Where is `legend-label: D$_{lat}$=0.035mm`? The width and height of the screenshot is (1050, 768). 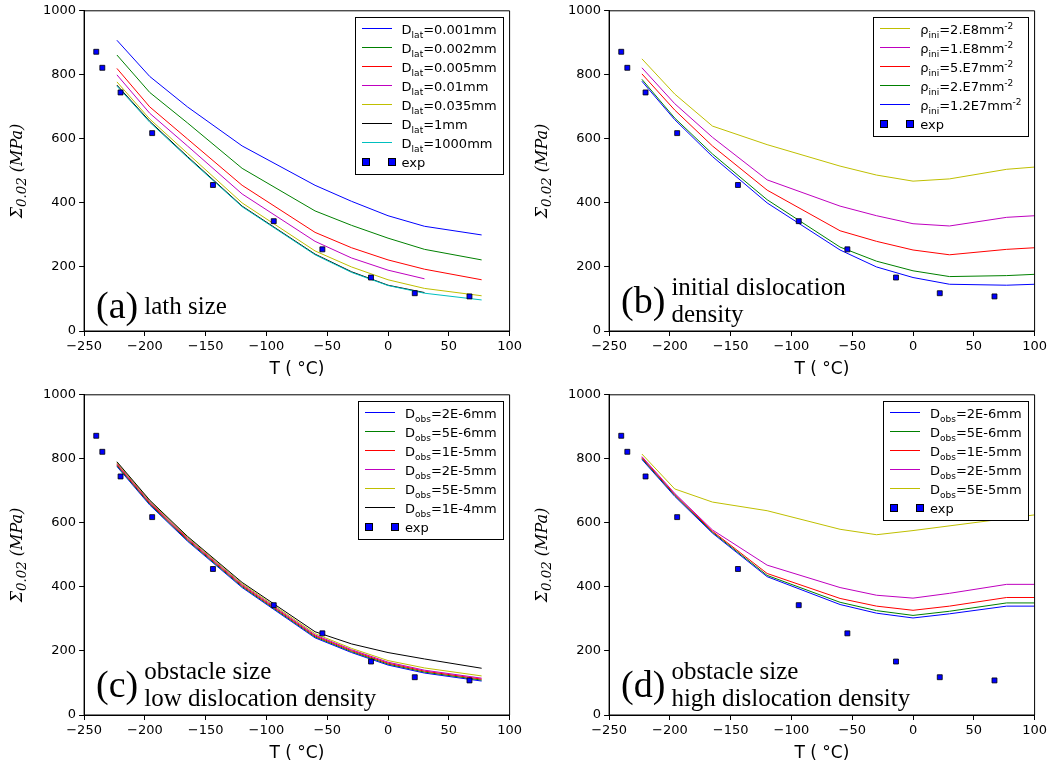 legend-label: D$_{lat}$=0.035mm is located at coordinates (449, 106).